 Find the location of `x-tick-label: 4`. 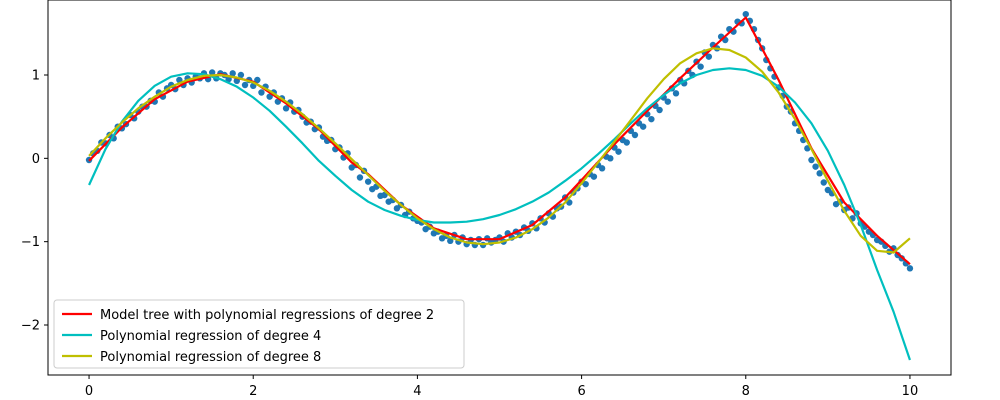

x-tick-label: 4 is located at coordinates (417, 391).